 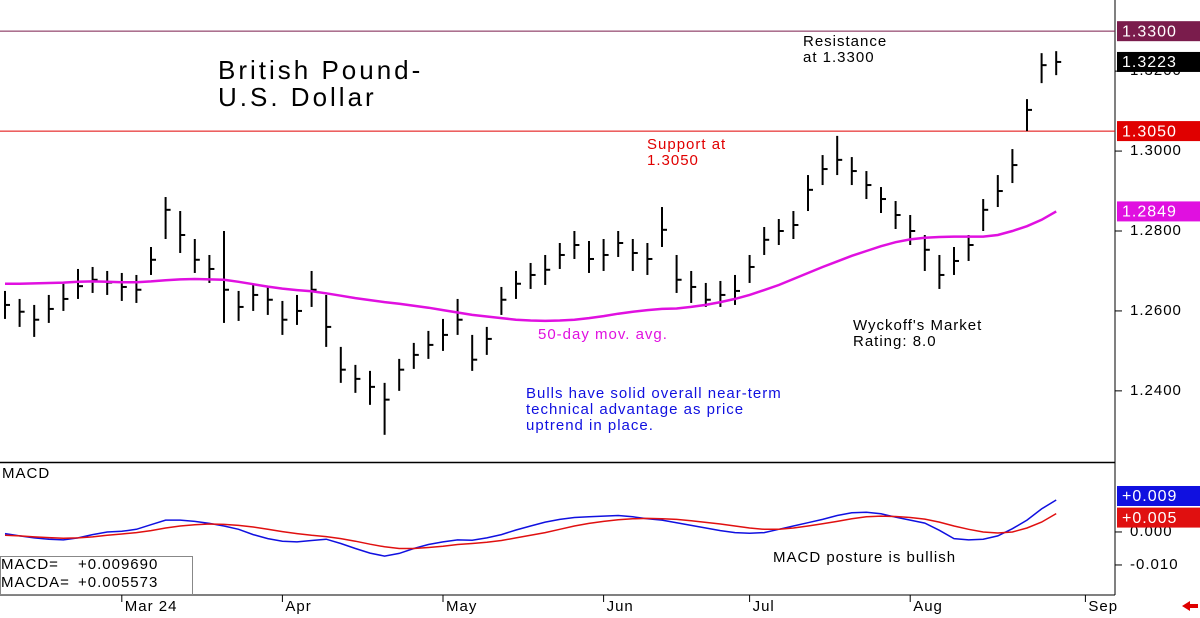 What do you see at coordinates (461, 606) in the screenshot?
I see `x-tick-label: May` at bounding box center [461, 606].